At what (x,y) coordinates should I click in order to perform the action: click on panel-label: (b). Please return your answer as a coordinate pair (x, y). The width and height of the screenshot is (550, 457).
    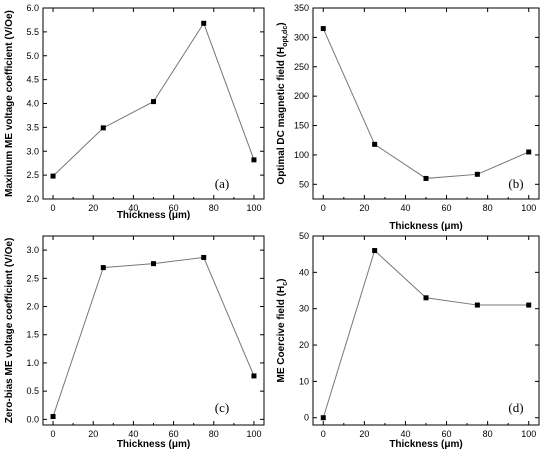
    Looking at the image, I should click on (515, 183).